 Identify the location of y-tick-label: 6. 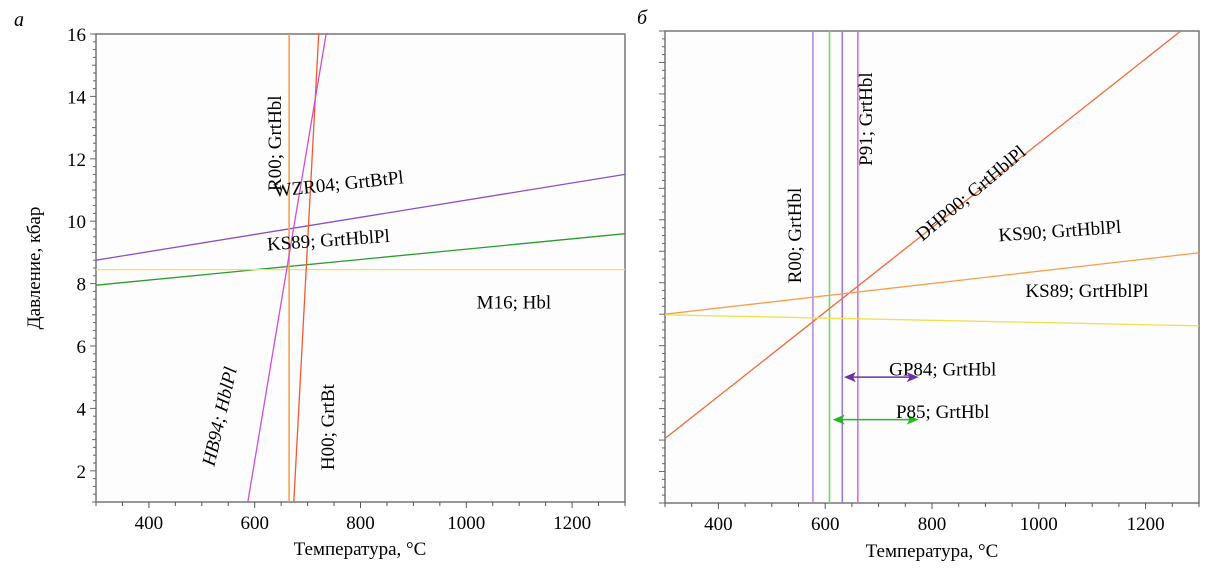
(82, 347).